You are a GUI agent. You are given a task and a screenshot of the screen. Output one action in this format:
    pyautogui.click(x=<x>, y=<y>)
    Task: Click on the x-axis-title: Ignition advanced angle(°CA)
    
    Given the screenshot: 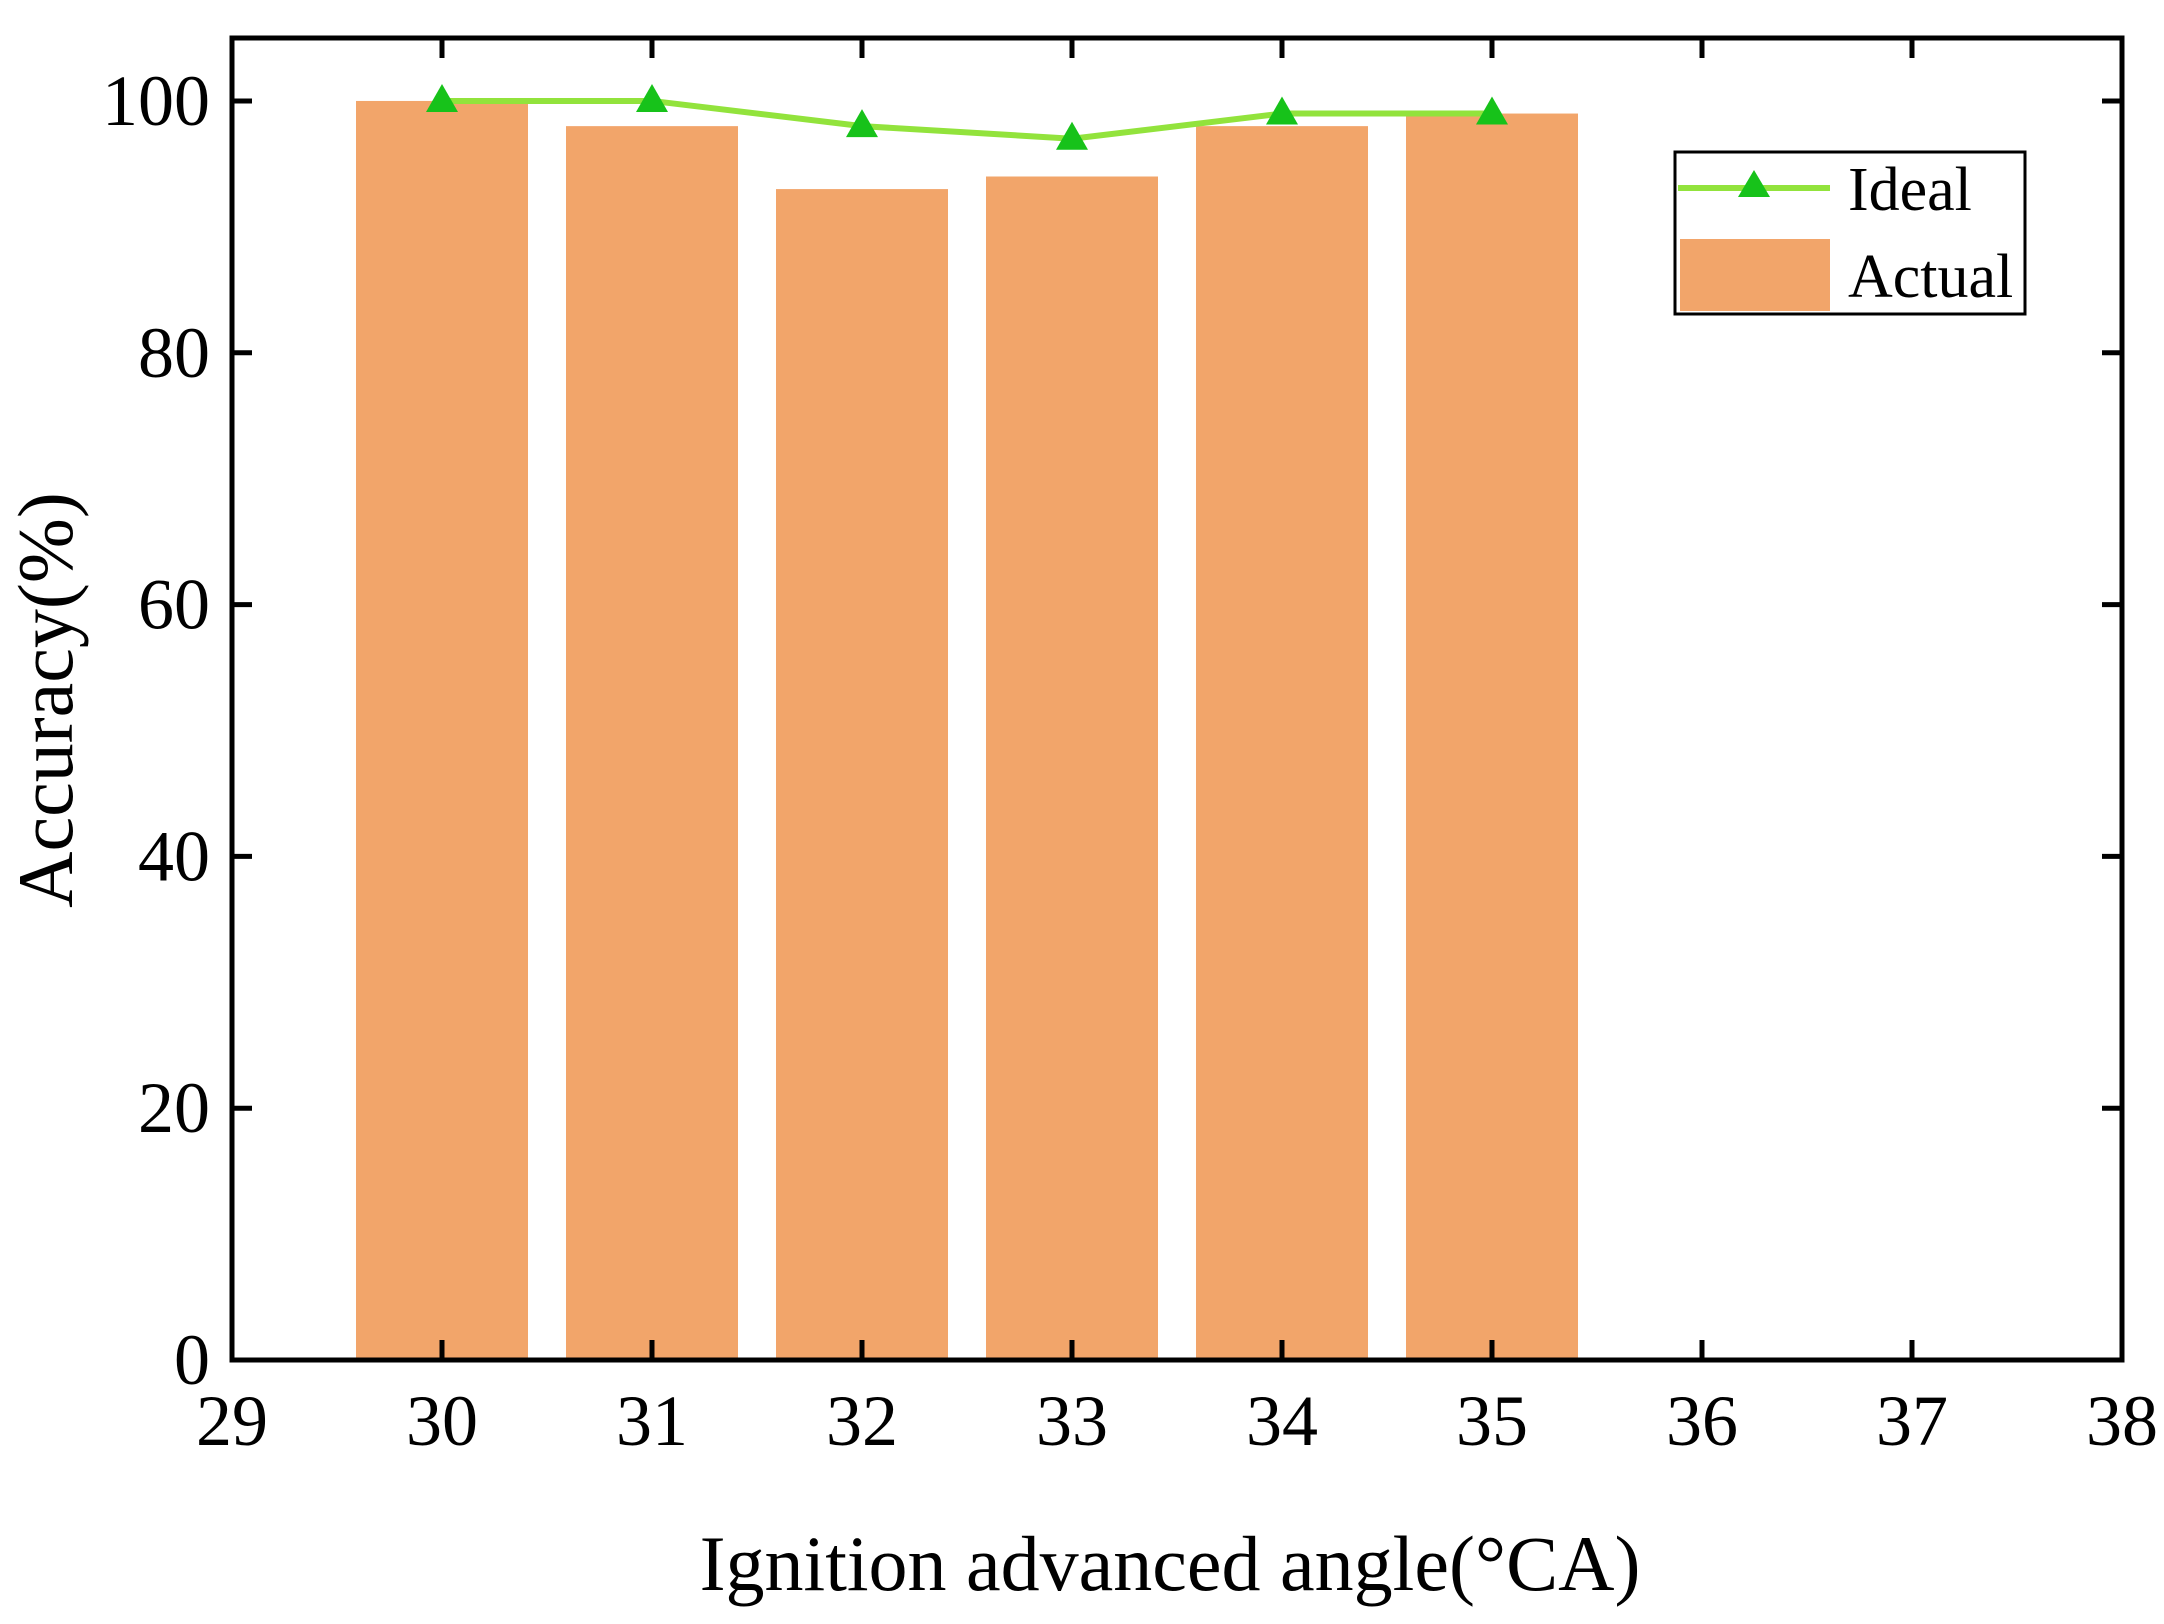 What is the action you would take?
    pyautogui.click(x=1170, y=1563)
    